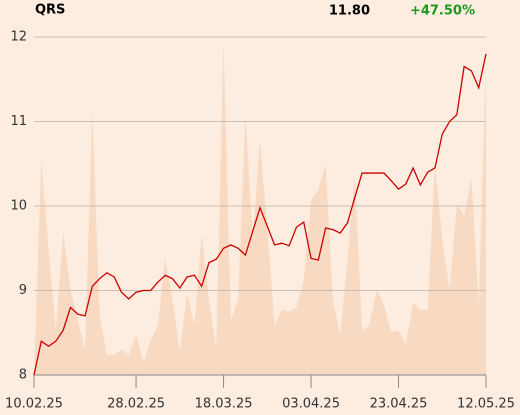  I want to click on x-tick-label: 10.02.25, so click(34, 404).